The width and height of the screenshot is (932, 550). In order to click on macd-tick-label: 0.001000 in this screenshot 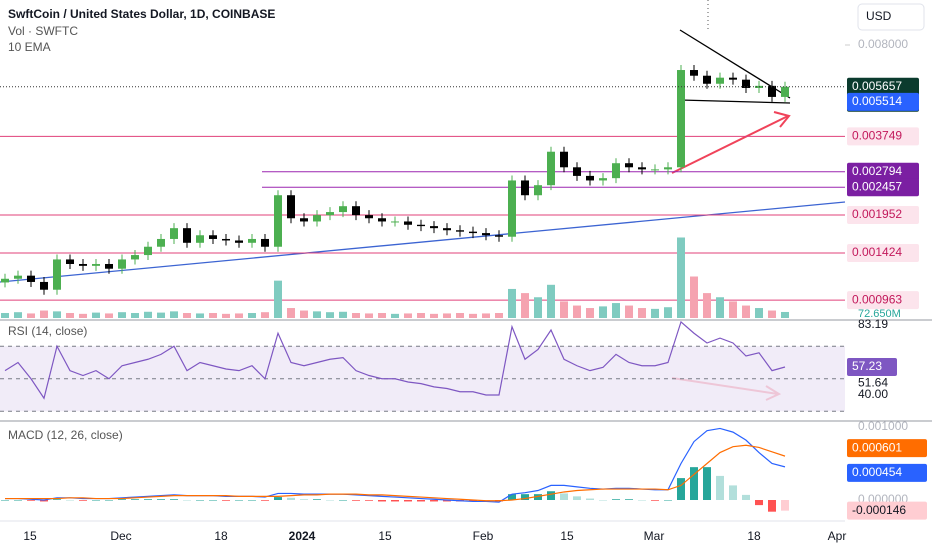, I will do `click(883, 426)`.